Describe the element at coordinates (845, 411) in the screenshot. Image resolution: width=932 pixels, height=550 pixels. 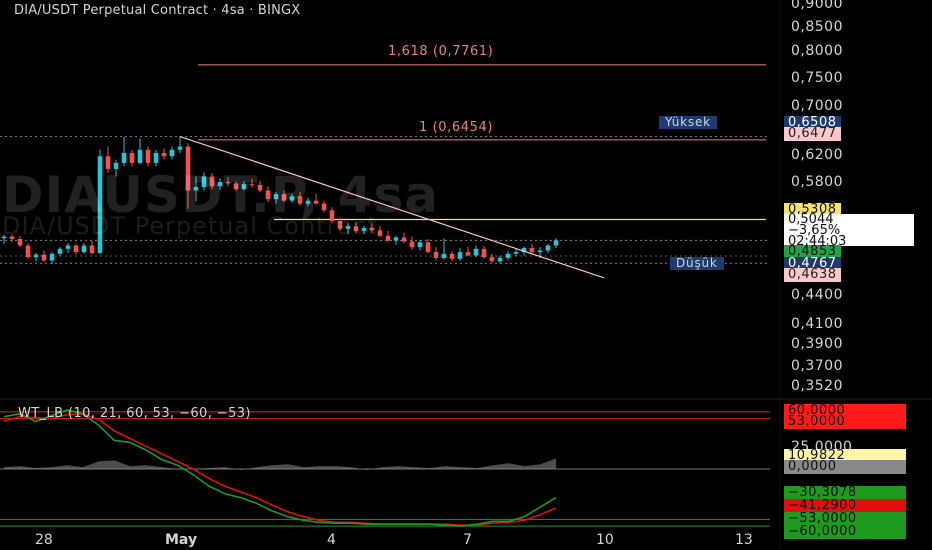
I see `ob1-tag: 60,0000` at that location.